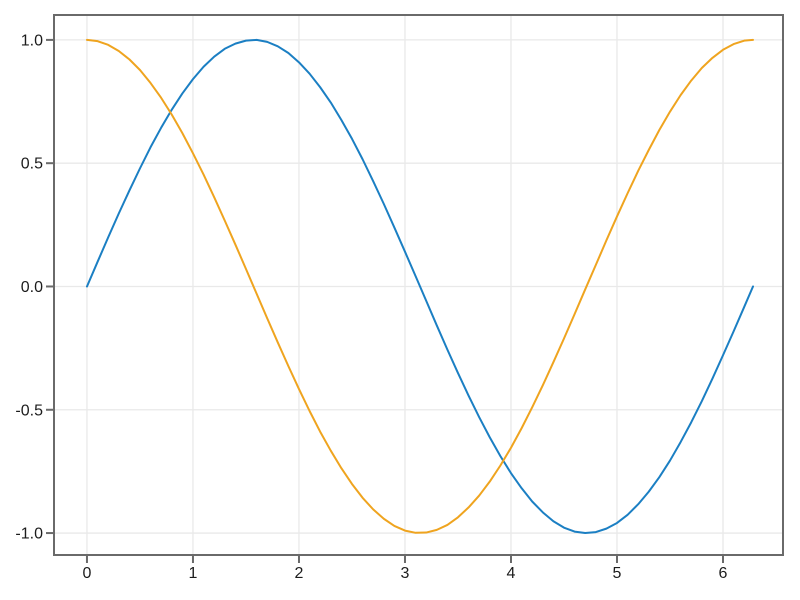 Image resolution: width=800 pixels, height=600 pixels. What do you see at coordinates (511, 573) in the screenshot?
I see `x-tick-label: 4` at bounding box center [511, 573].